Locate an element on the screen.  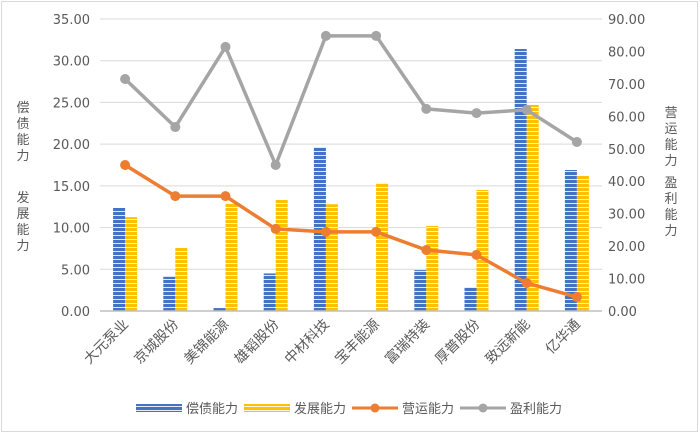
legend-item-profitability: 盈利能力 is located at coordinates (511, 407).